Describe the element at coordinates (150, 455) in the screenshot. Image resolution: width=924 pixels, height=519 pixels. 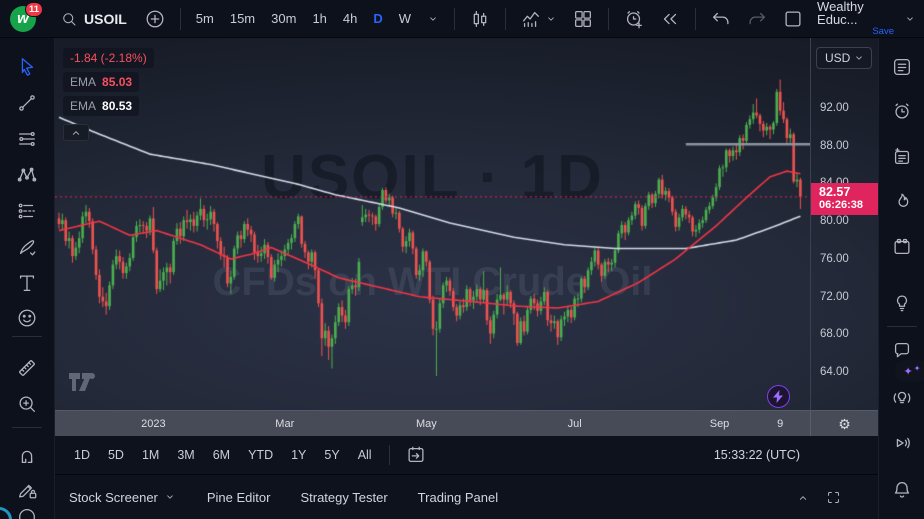
I see `range-1m: 1M` at that location.